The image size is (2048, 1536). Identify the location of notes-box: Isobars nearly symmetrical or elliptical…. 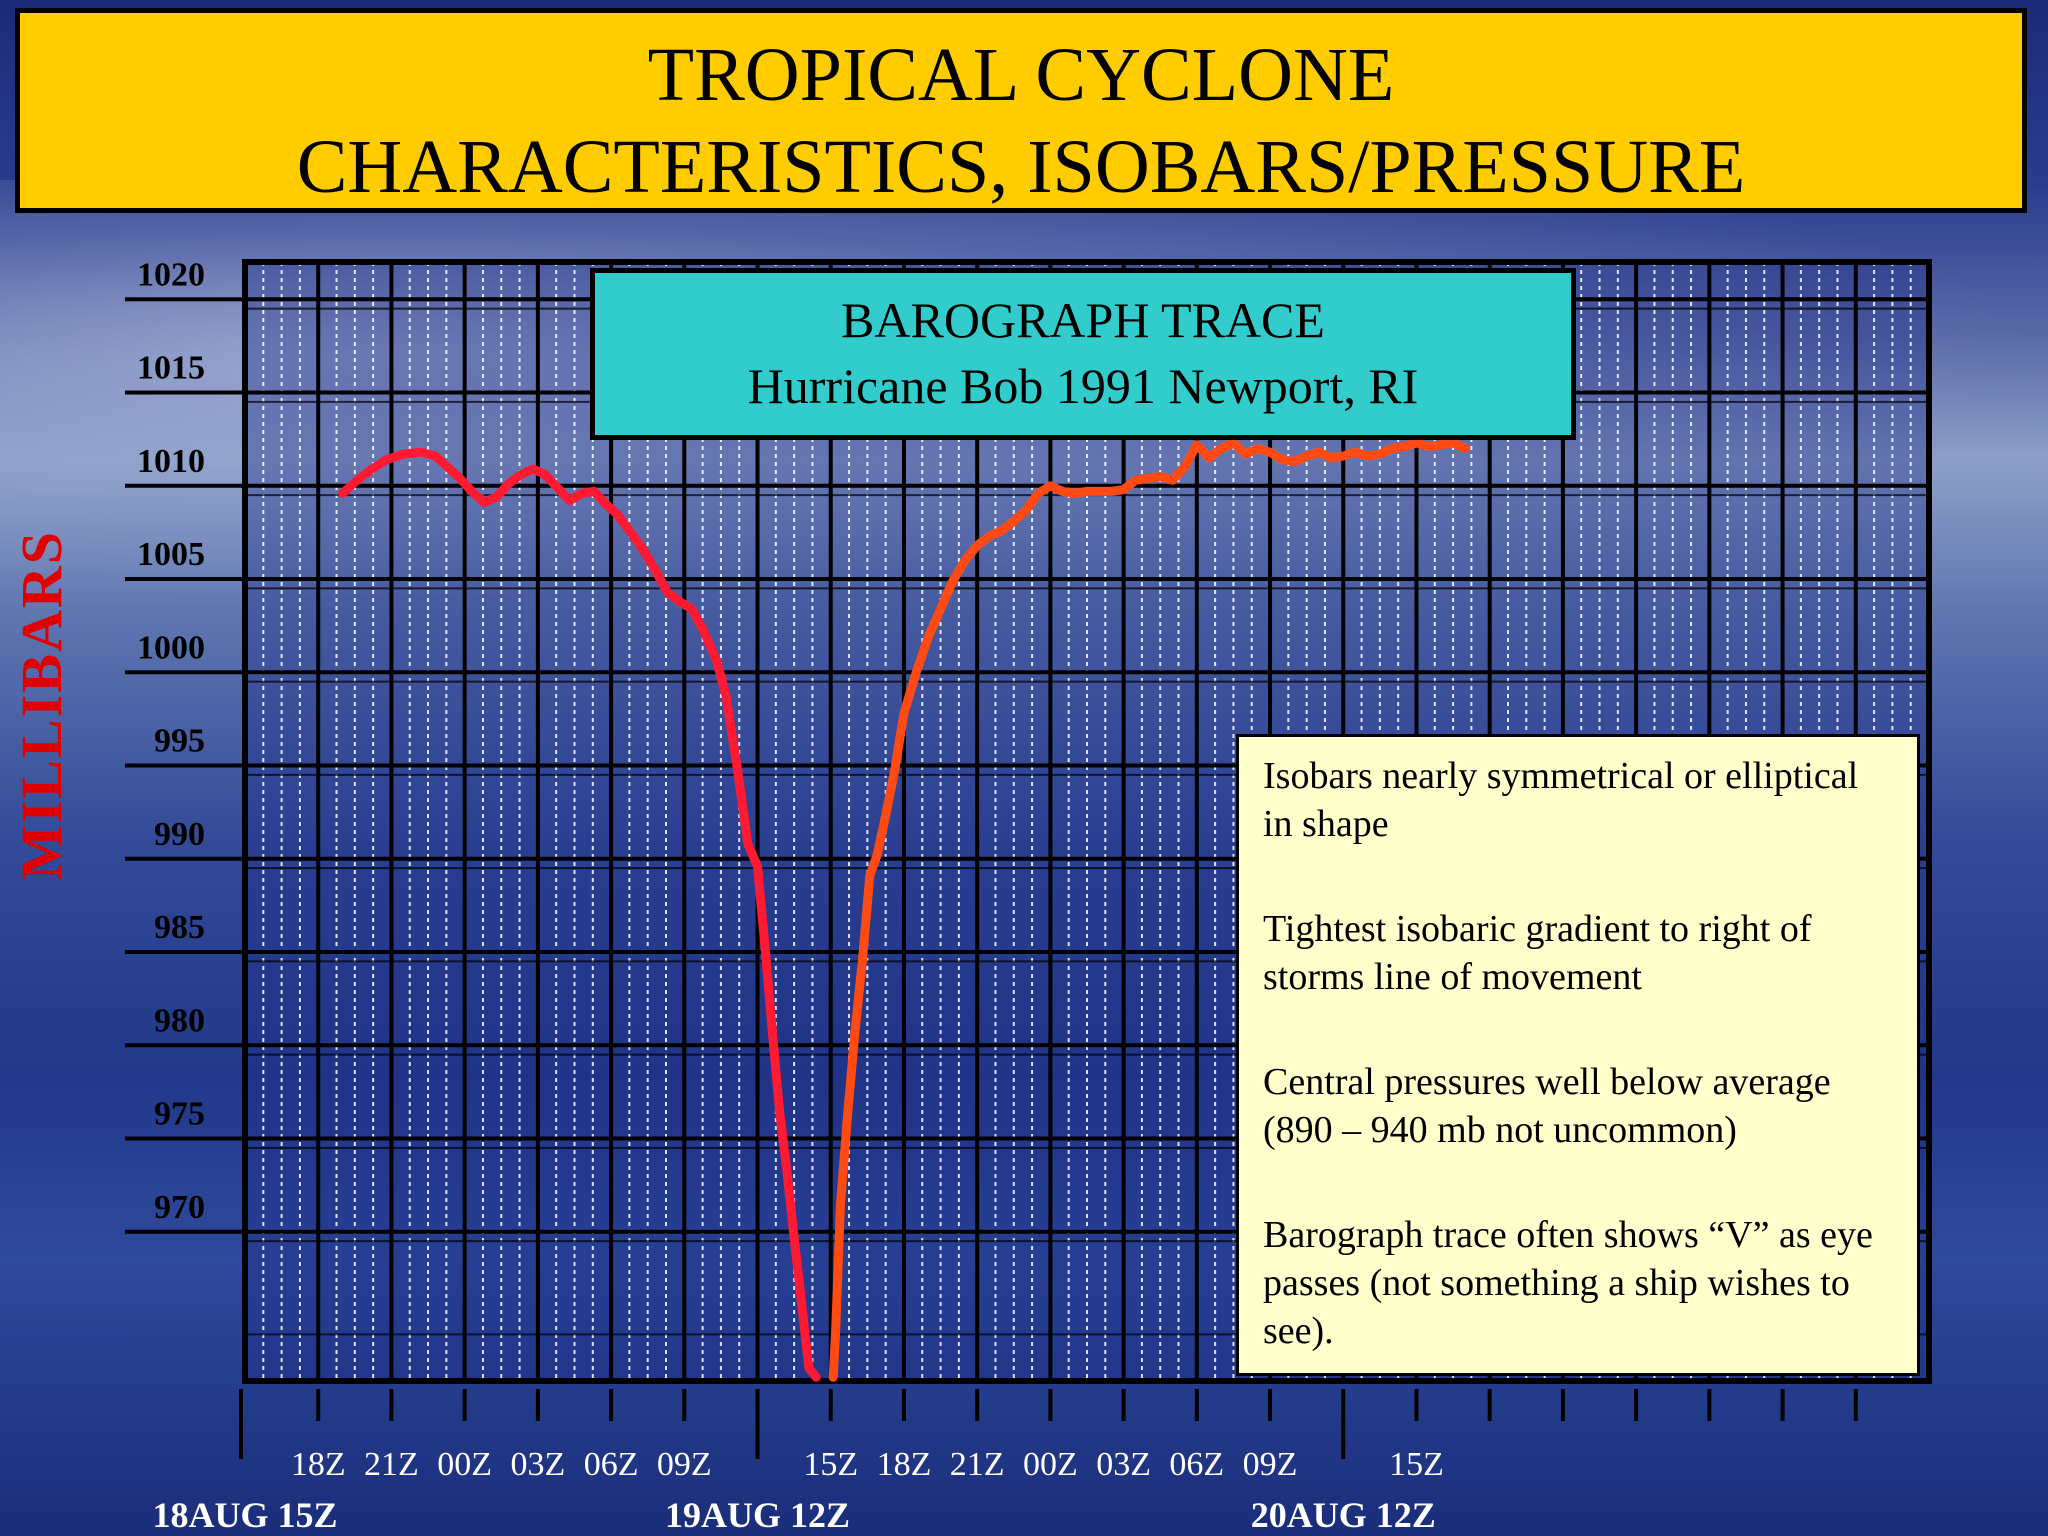
(1578, 1055).